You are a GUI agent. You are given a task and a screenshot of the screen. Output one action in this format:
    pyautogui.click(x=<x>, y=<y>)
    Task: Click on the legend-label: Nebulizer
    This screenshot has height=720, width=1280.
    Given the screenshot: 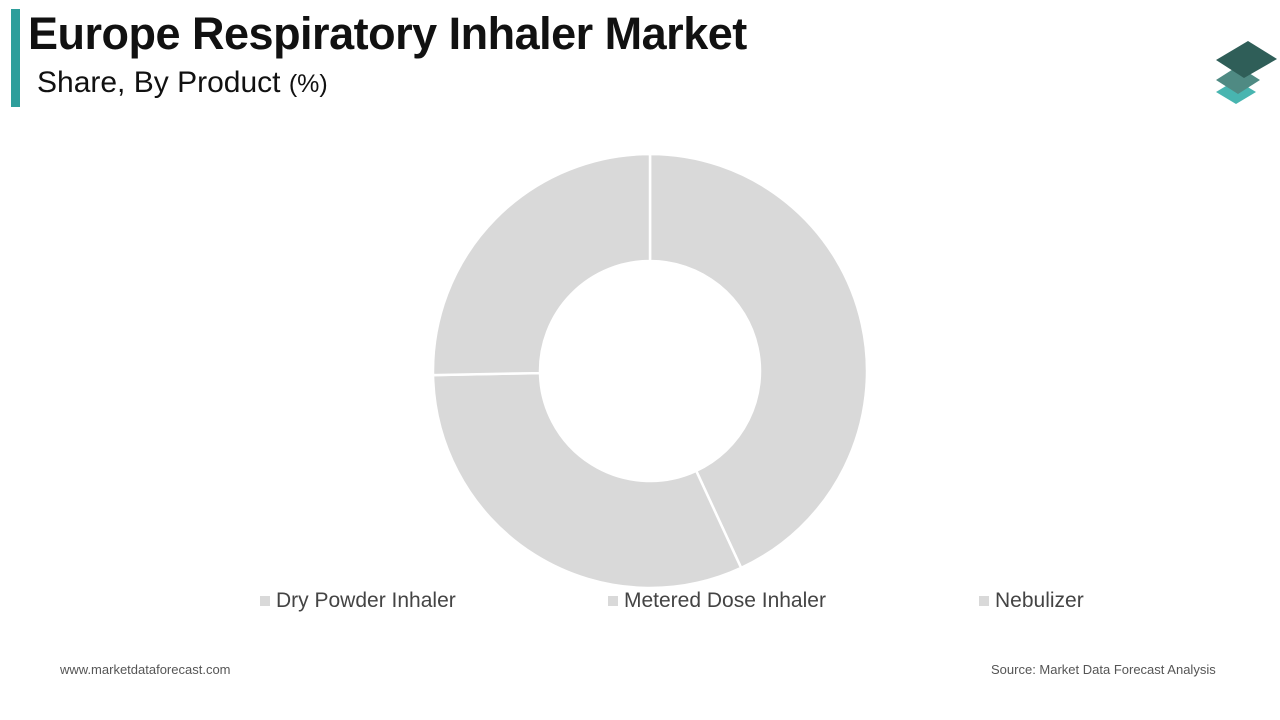 What is the action you would take?
    pyautogui.click(x=1039, y=600)
    